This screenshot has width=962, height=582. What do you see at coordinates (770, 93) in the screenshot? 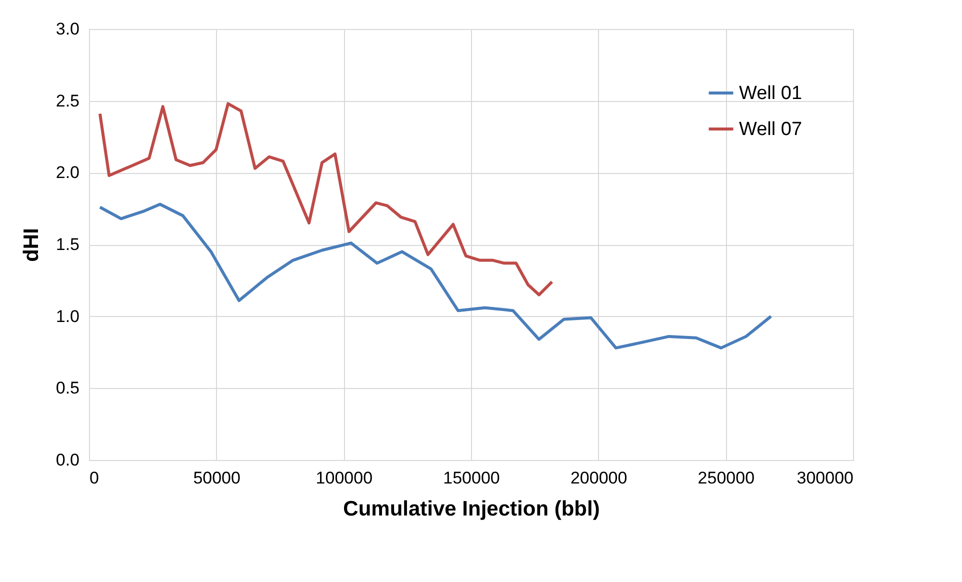
I see `legend-label: Well 01` at bounding box center [770, 93].